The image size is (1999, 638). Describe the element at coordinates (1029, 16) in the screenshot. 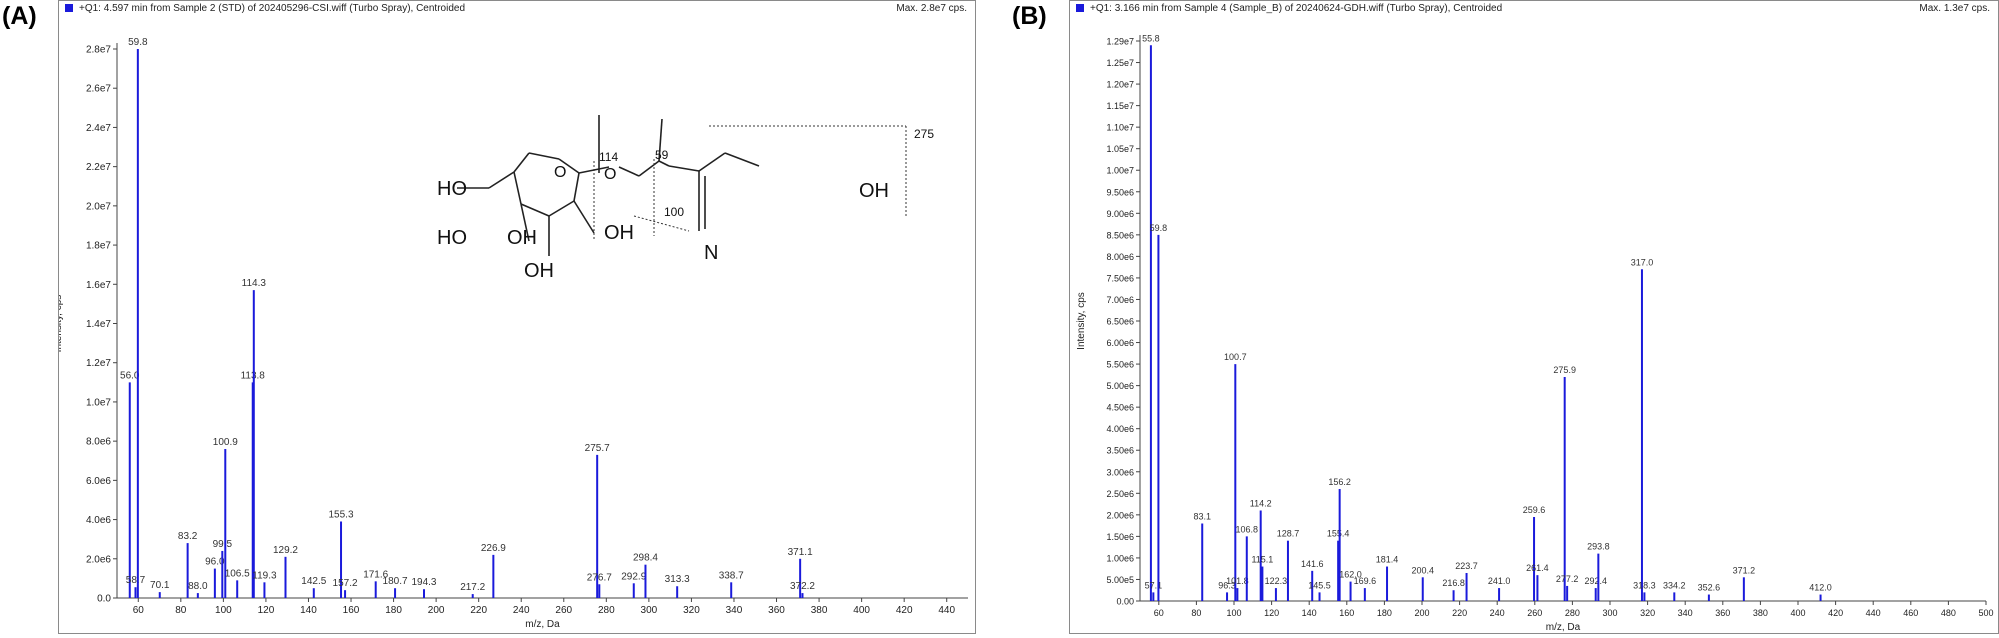

I see `panel-b-label: (B)` at that location.